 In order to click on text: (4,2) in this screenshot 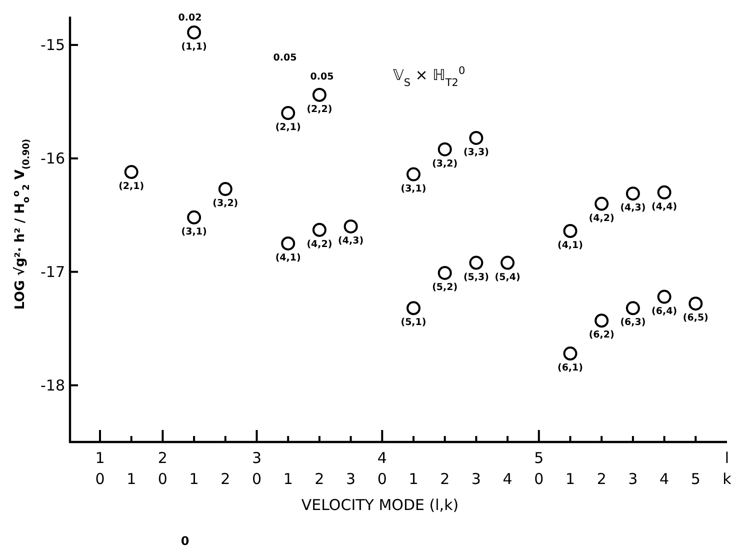, I will do `click(601, 218)`.